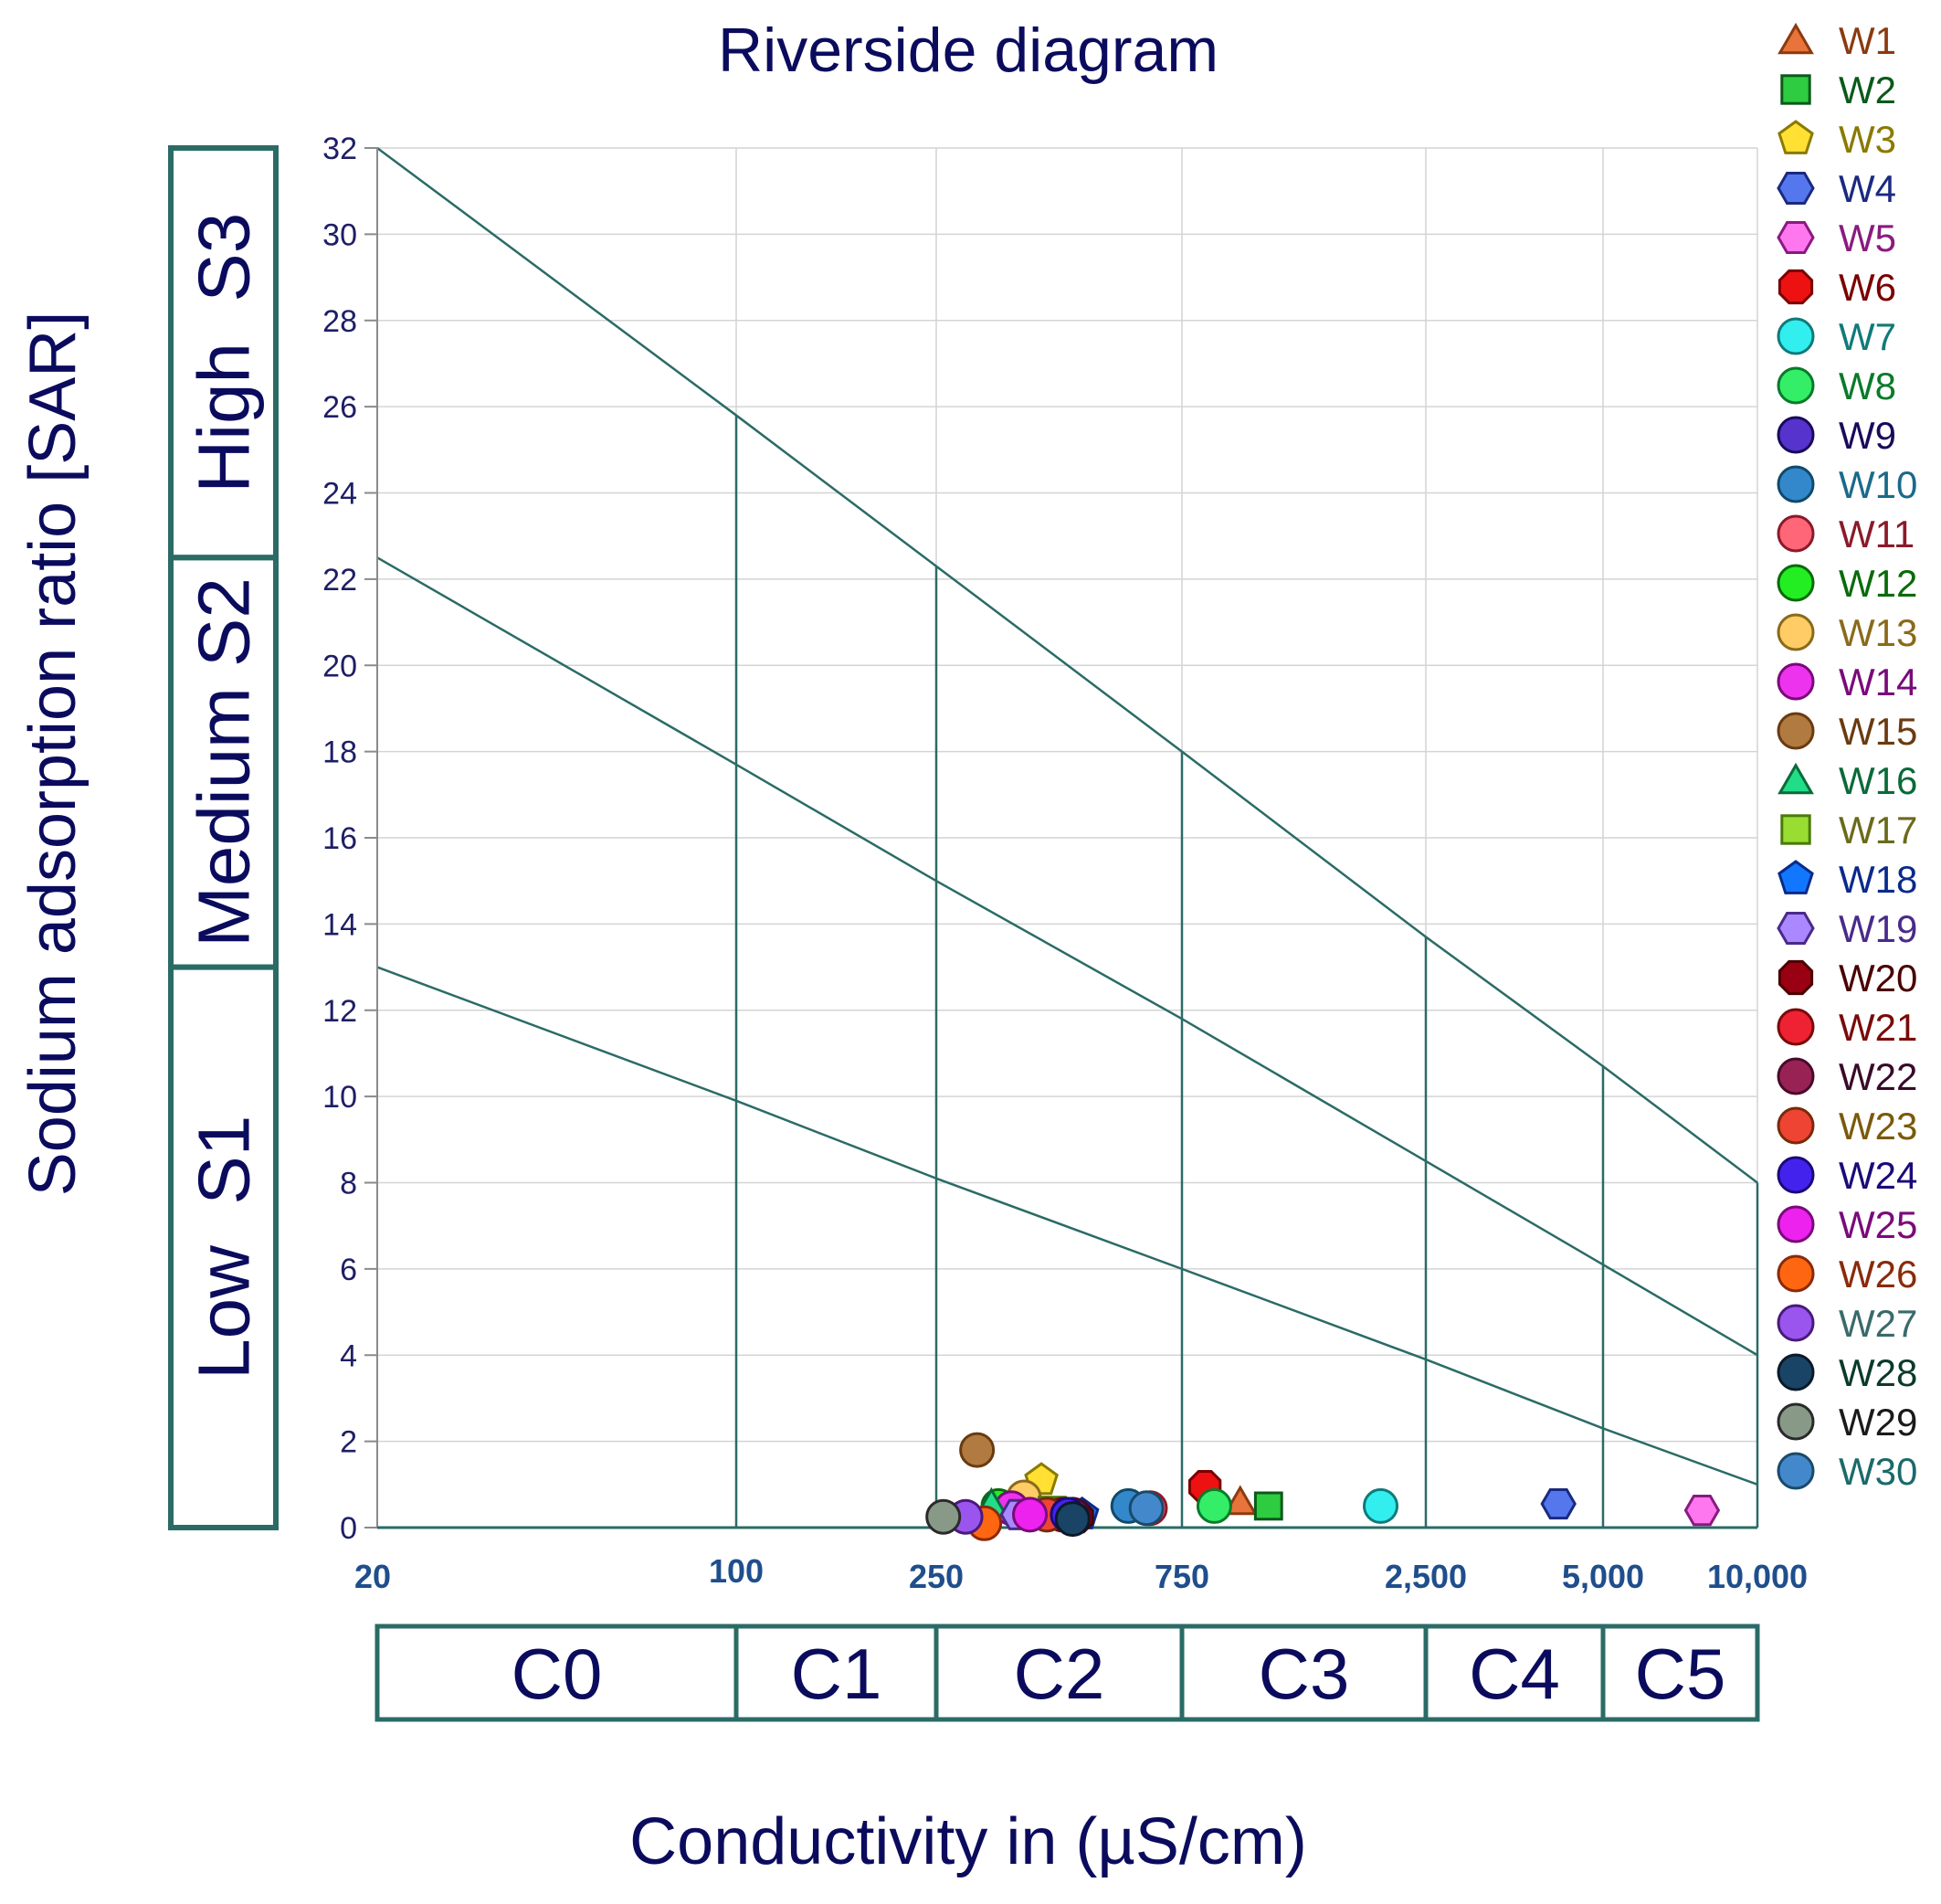  I want to click on legend-label: W4, so click(1867, 189).